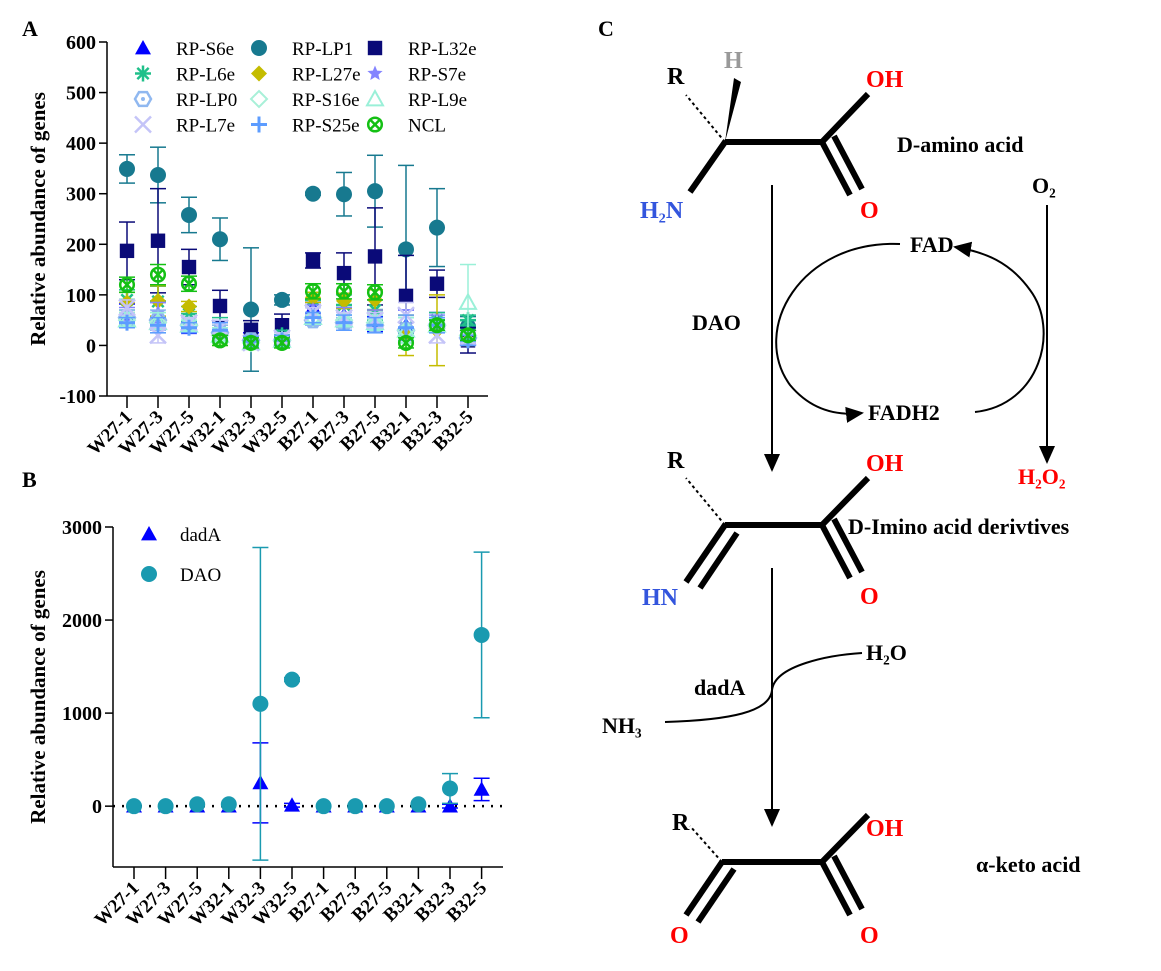 The height and width of the screenshot is (971, 1161). I want to click on series-rp-s7e, so click(297, 324).